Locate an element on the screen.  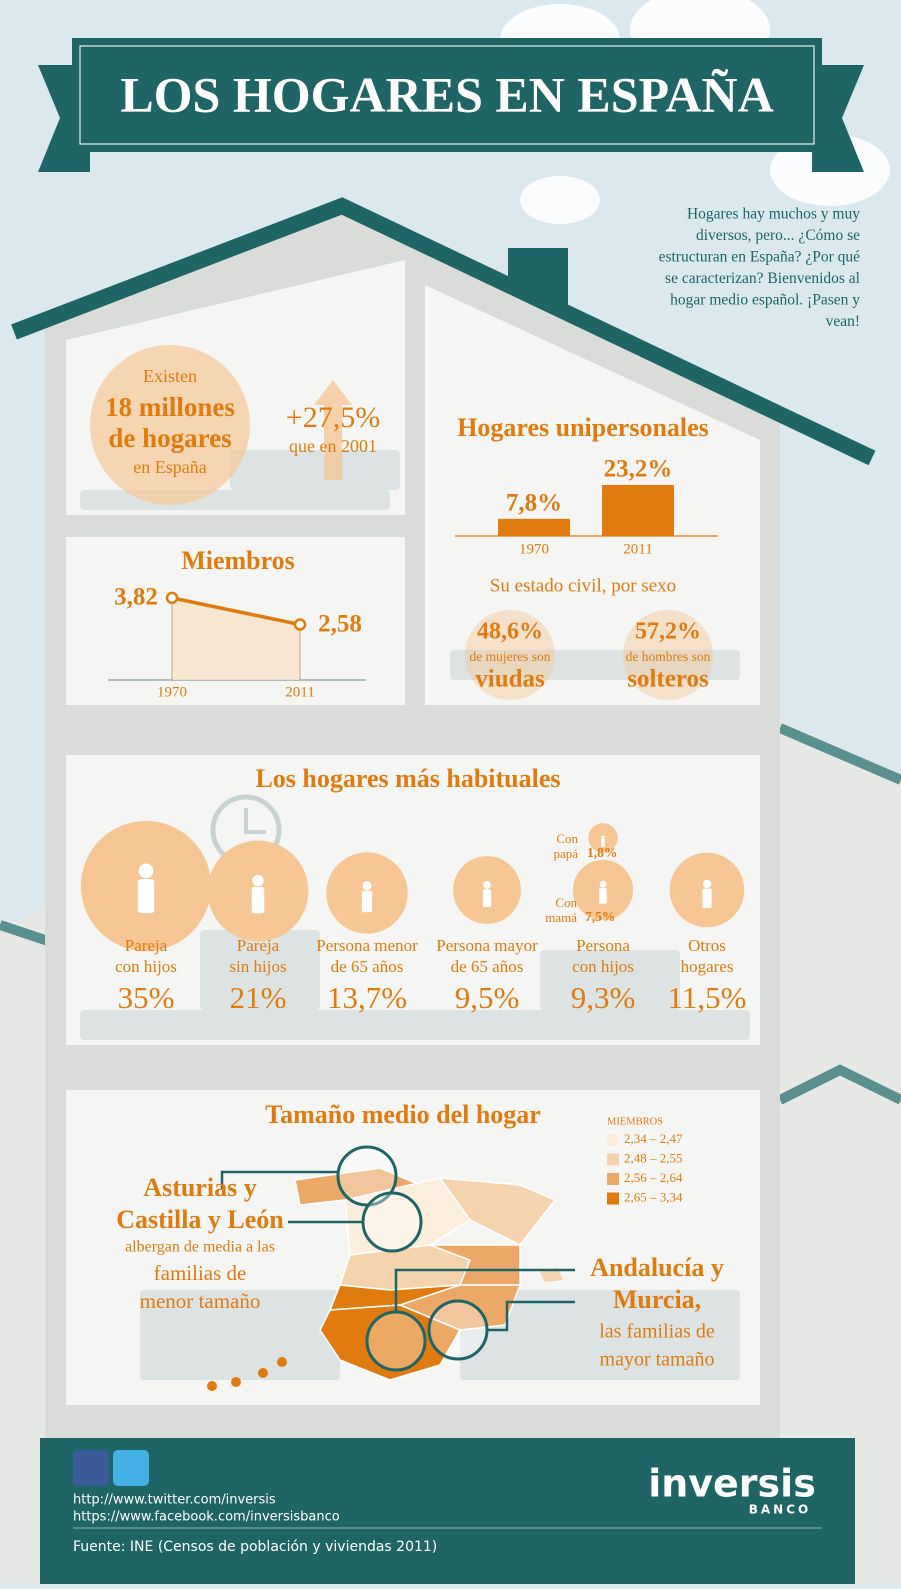
map-annotation: las familias de is located at coordinates (657, 1332).